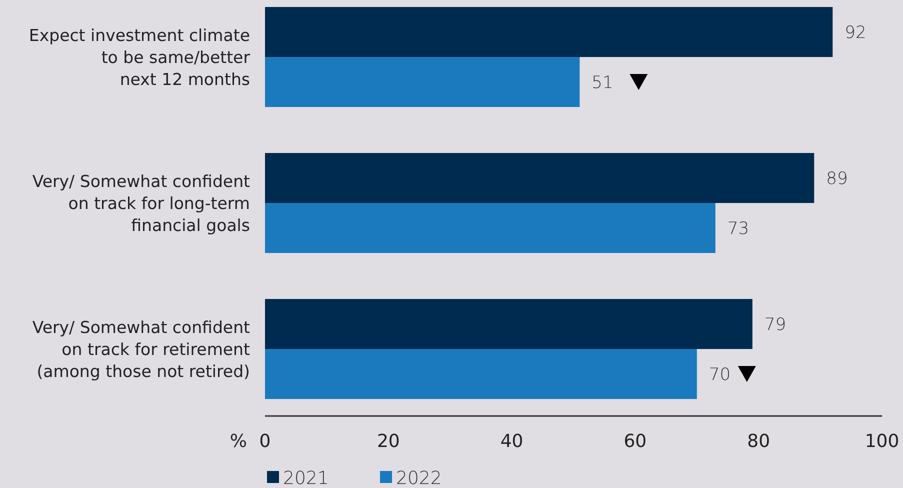  What do you see at coordinates (419, 478) in the screenshot?
I see `legend-label: 2022` at bounding box center [419, 478].